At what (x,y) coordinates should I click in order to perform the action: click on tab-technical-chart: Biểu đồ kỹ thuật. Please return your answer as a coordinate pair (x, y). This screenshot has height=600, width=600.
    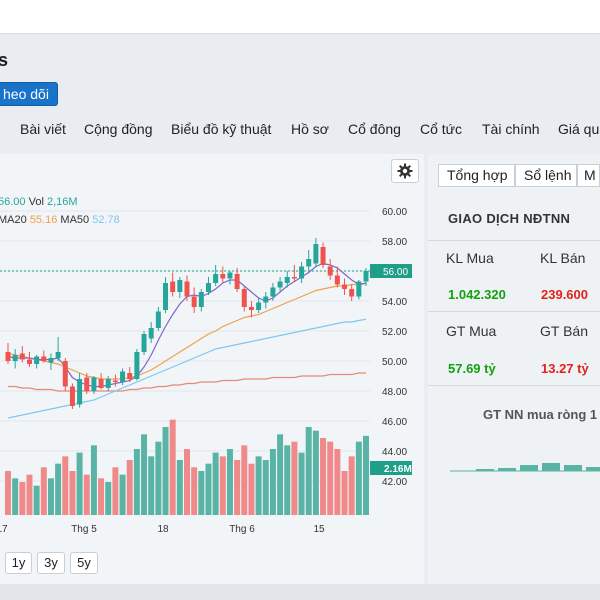
    Looking at the image, I should click on (221, 129).